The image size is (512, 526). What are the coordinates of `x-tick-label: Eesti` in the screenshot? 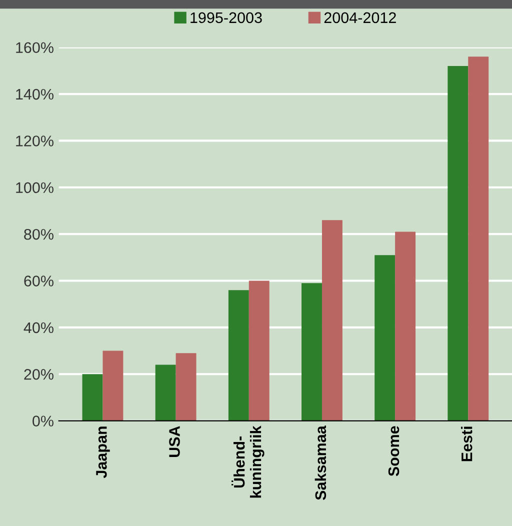 It's located at (466, 444).